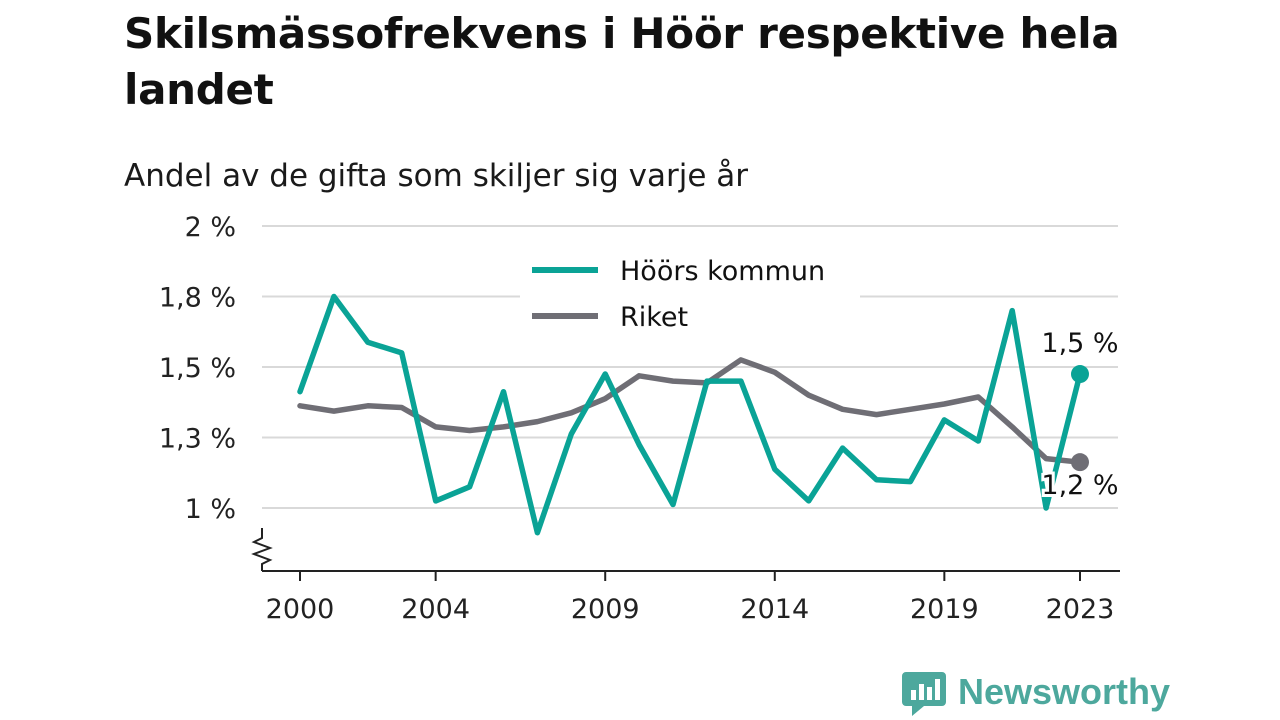  What do you see at coordinates (197, 298) in the screenshot?
I see `y-tick-label: 1,8 %` at bounding box center [197, 298].